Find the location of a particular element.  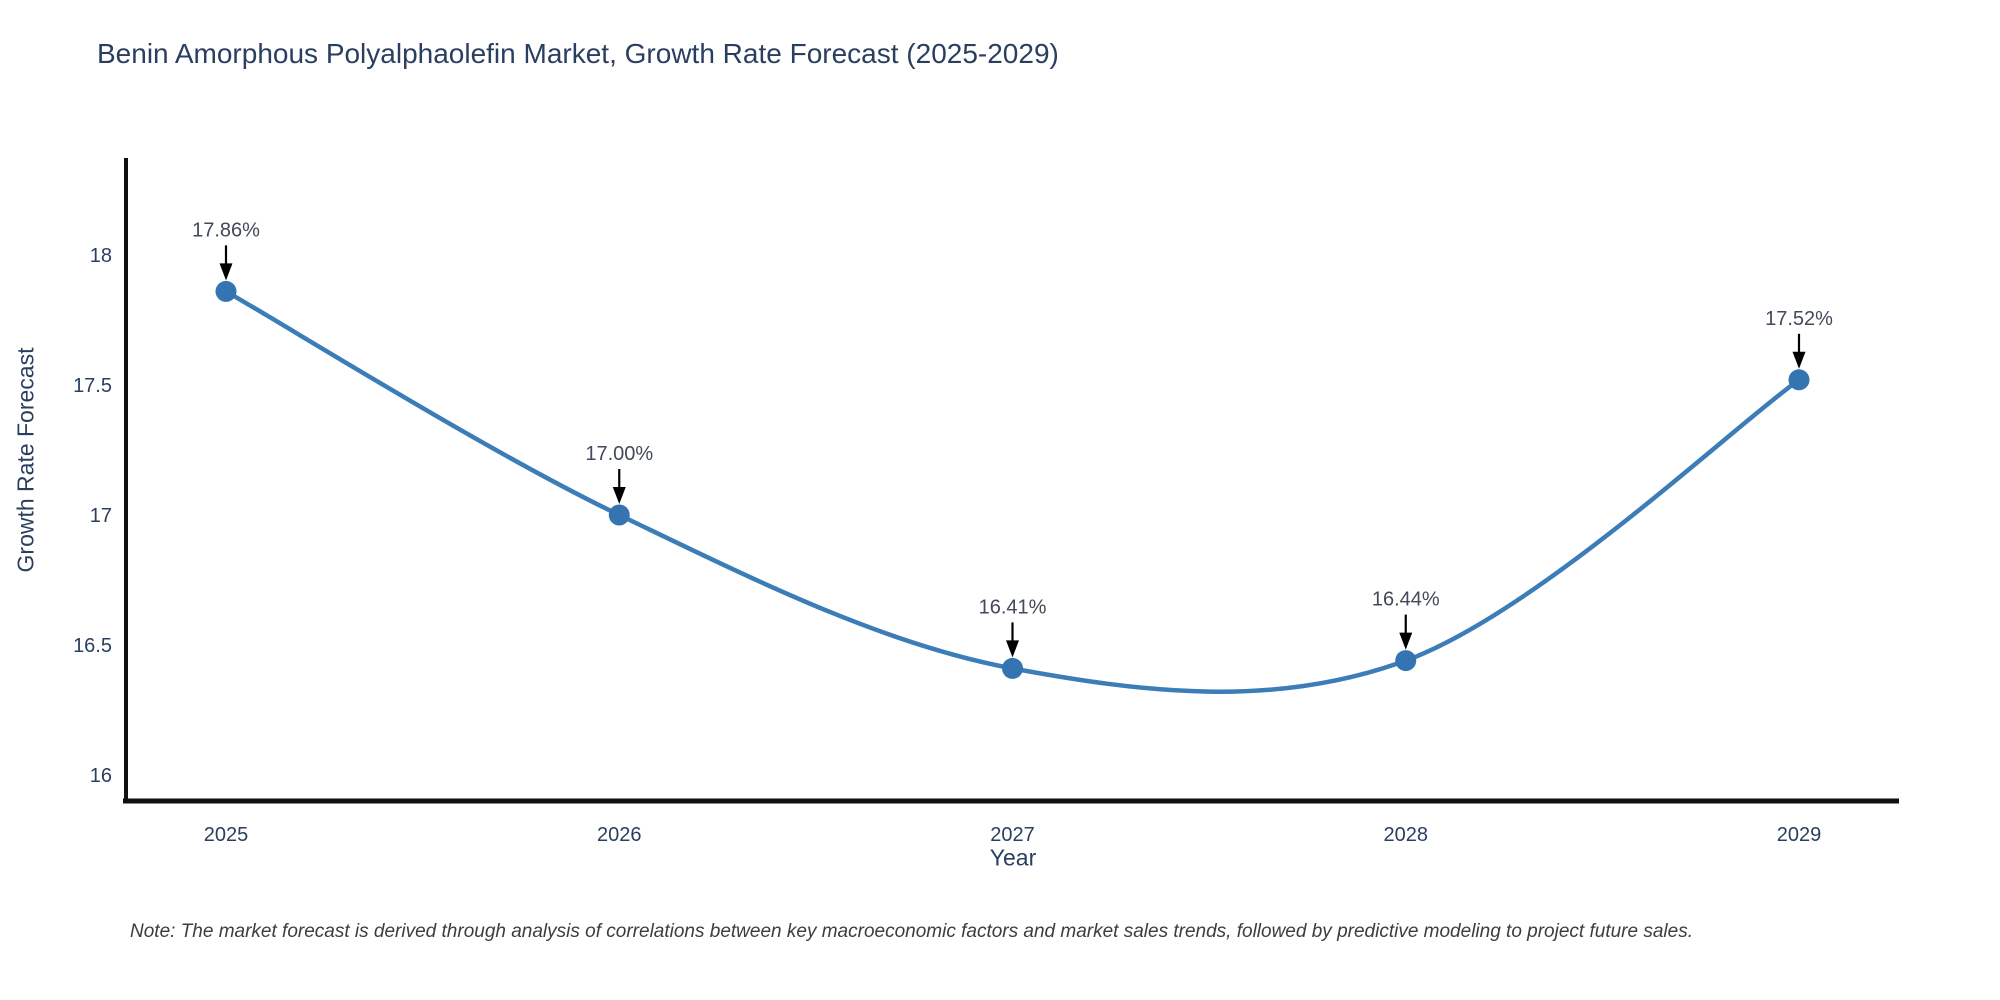

point-annotation-label: 16.41% is located at coordinates (1013, 607).